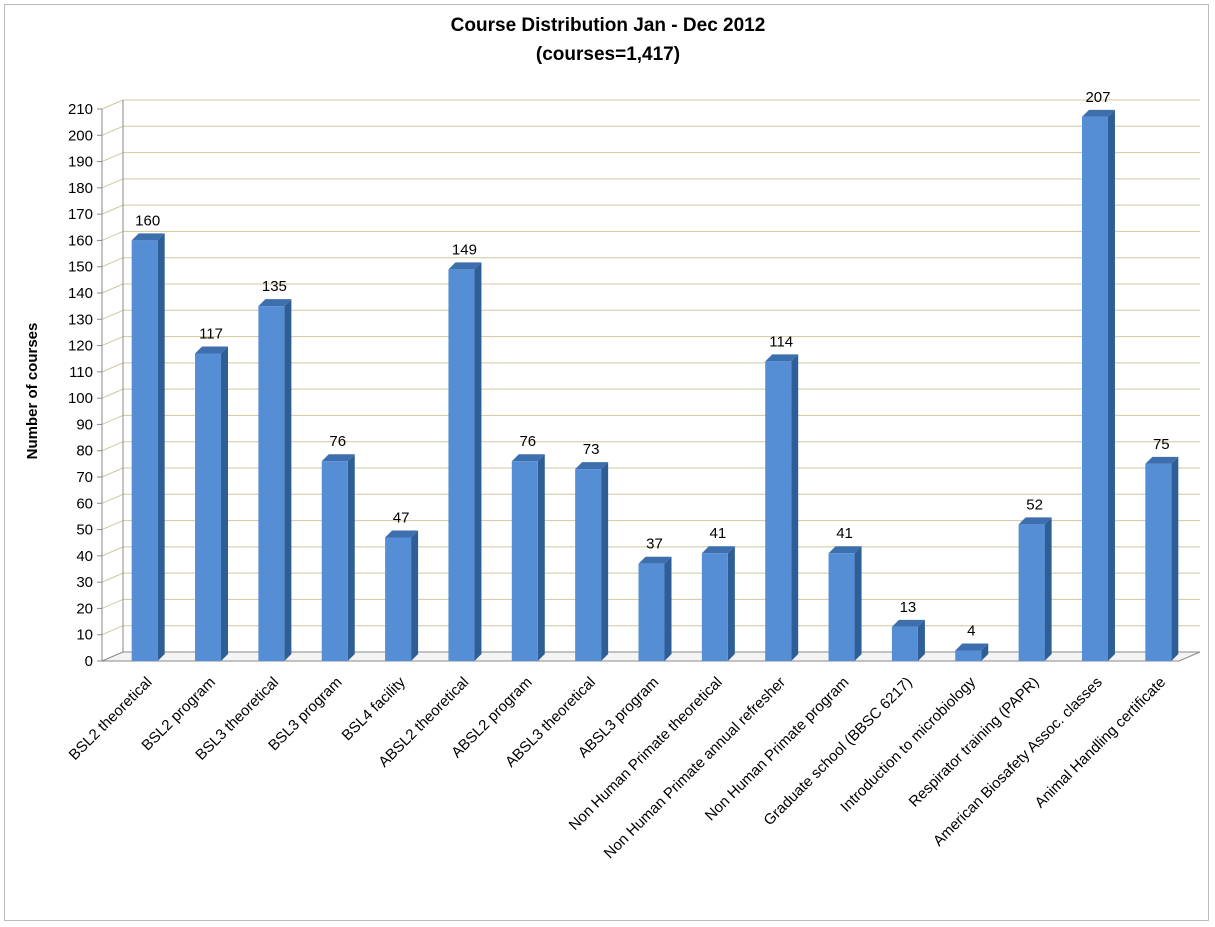  Describe the element at coordinates (84, 608) in the screenshot. I see `y-tick-label: 20` at that location.